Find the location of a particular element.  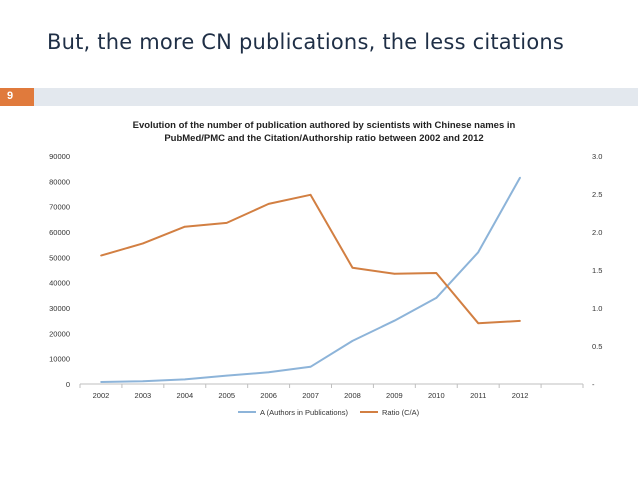

right-axis-ticks: - 0.5 1.0 1.5 2.0 2.5 3.0 is located at coordinates (597, 270).